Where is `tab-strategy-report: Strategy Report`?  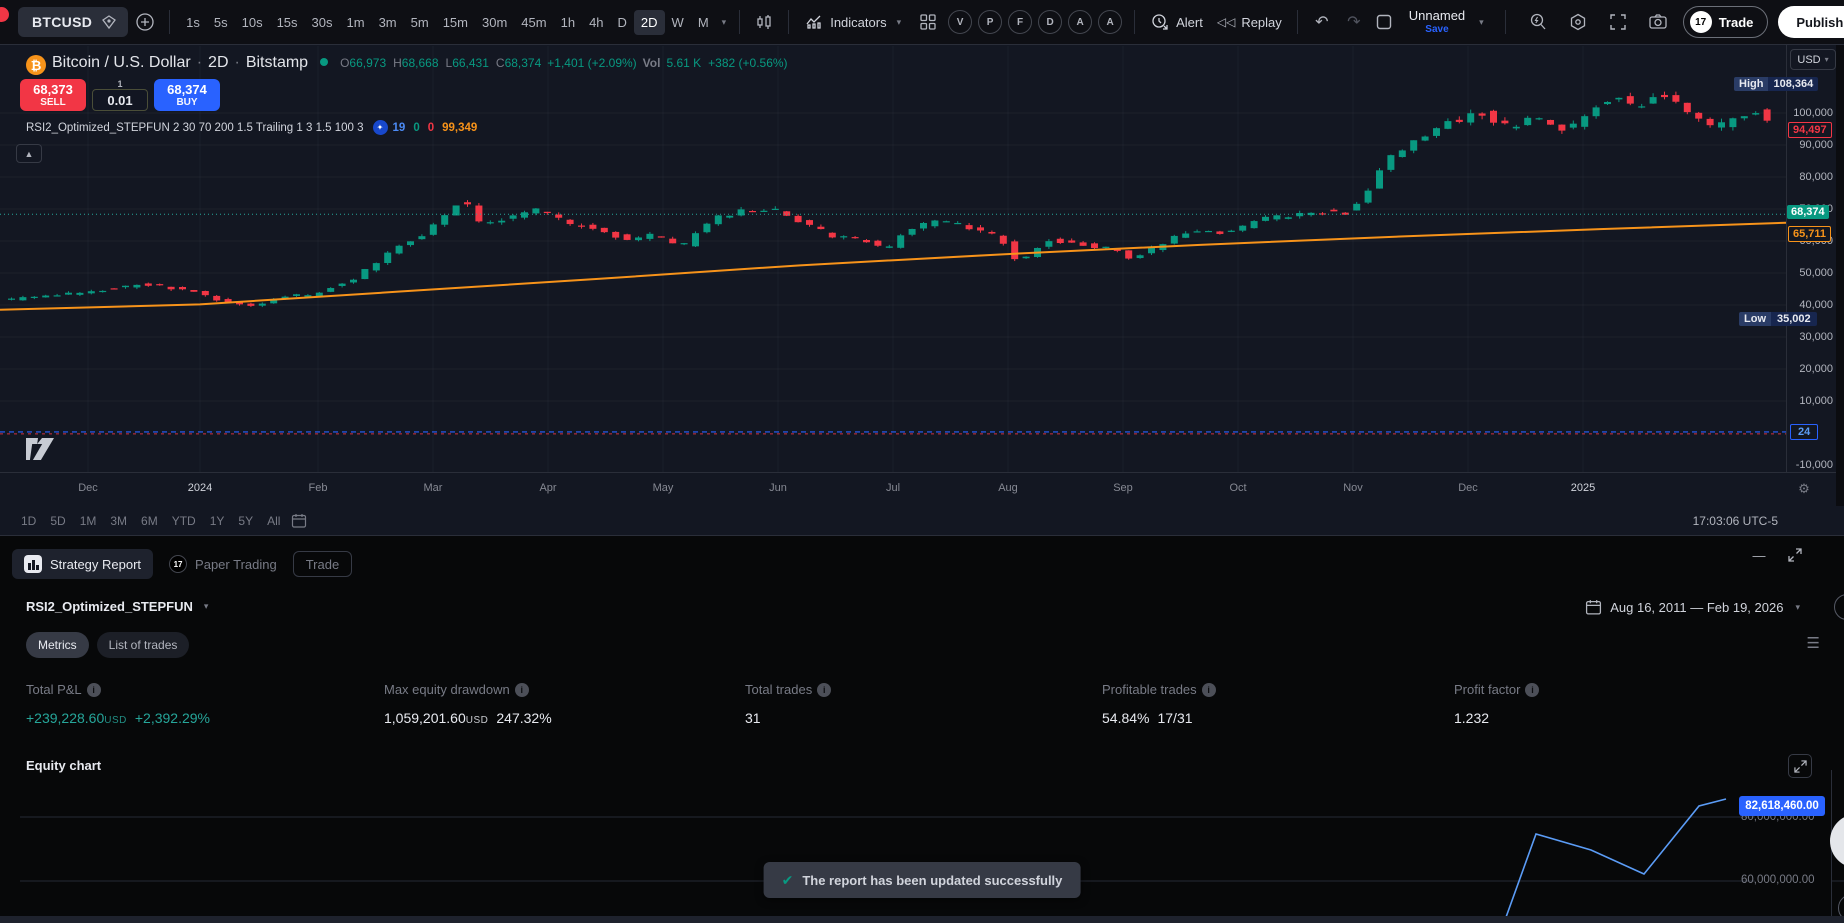 tab-strategy-report: Strategy Report is located at coordinates (83, 564).